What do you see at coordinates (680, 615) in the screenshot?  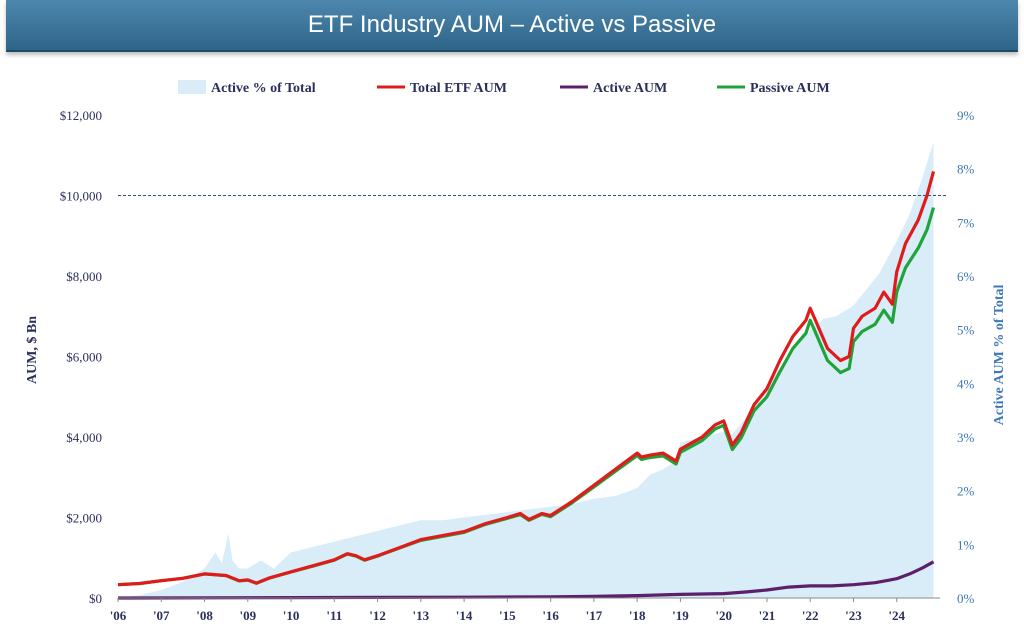 I see `x-tick-label: '19` at bounding box center [680, 615].